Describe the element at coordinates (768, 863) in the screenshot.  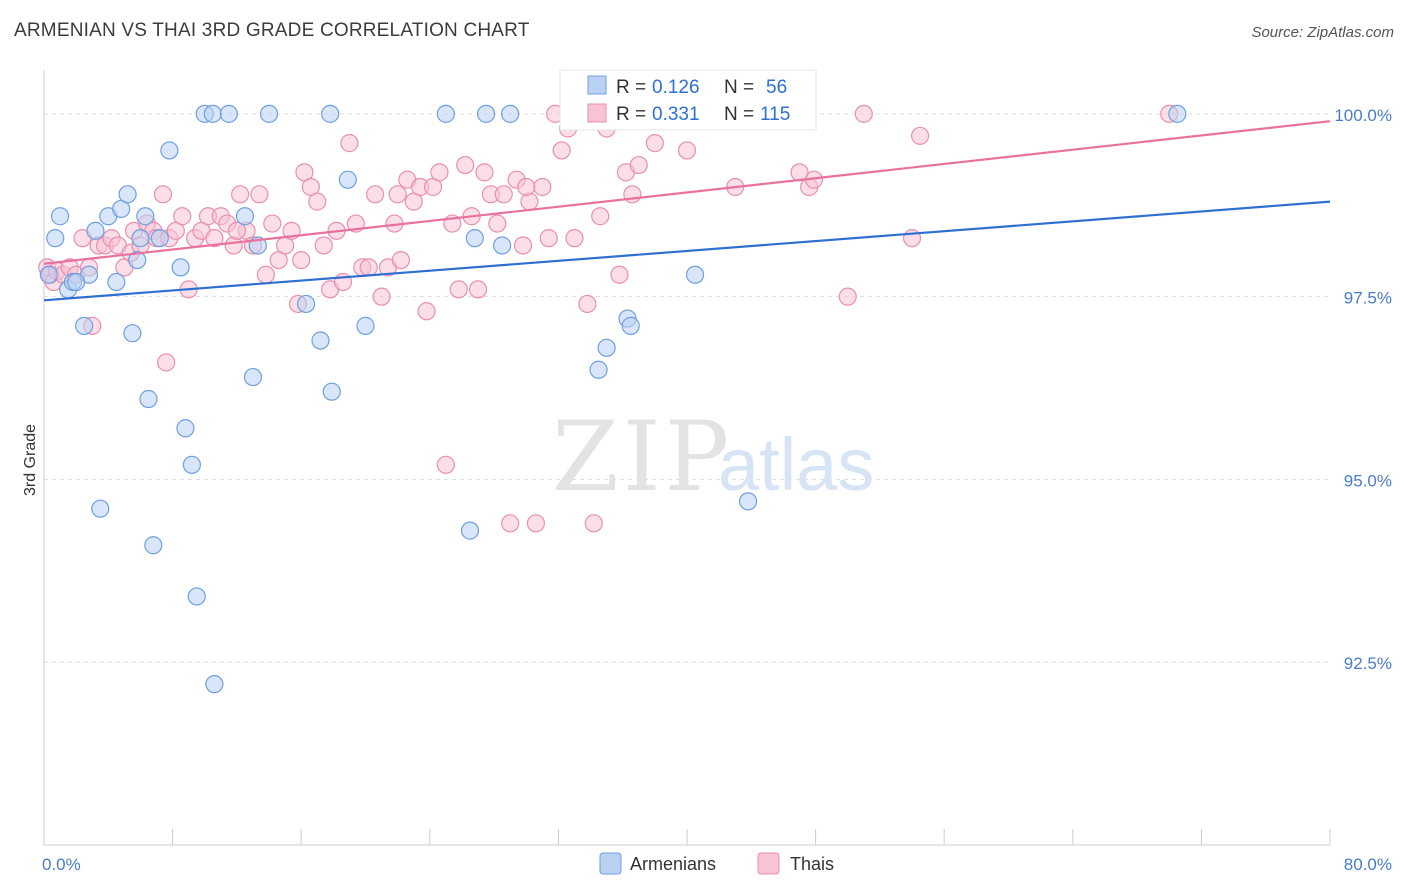
I see `legend-swatch-bottom-thais` at that location.